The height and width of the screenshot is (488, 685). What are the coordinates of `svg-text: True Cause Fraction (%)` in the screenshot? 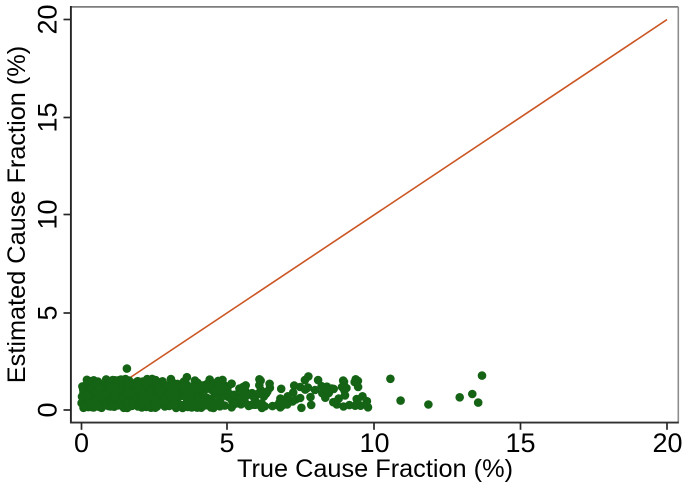 It's located at (375, 469).